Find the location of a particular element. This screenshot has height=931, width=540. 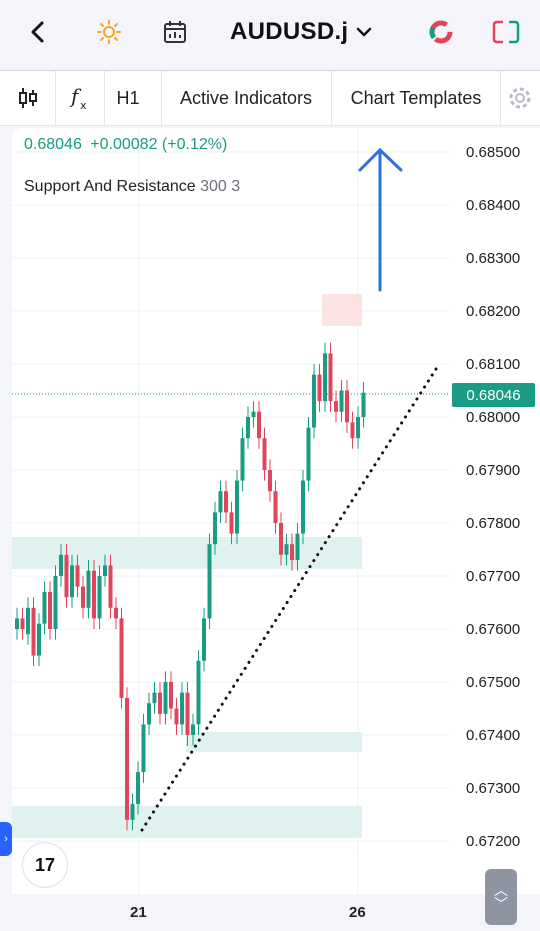

calendar-icon is located at coordinates (175, 32).